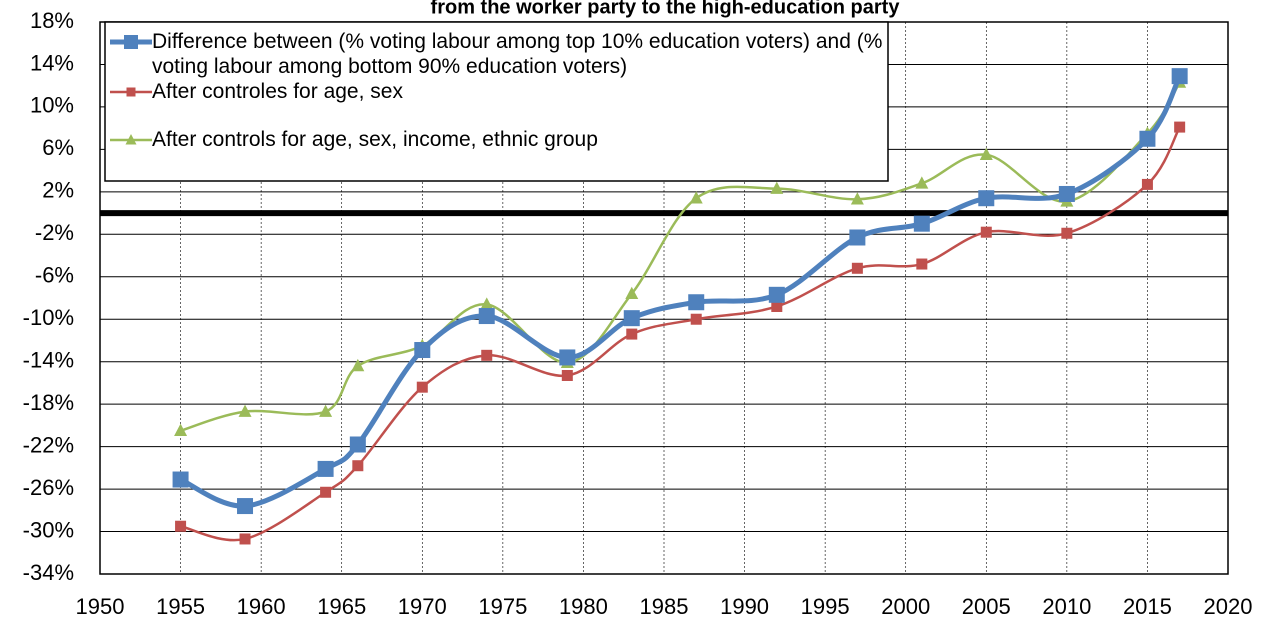  What do you see at coordinates (341, 606) in the screenshot?
I see `x-tick-label: 1965` at bounding box center [341, 606].